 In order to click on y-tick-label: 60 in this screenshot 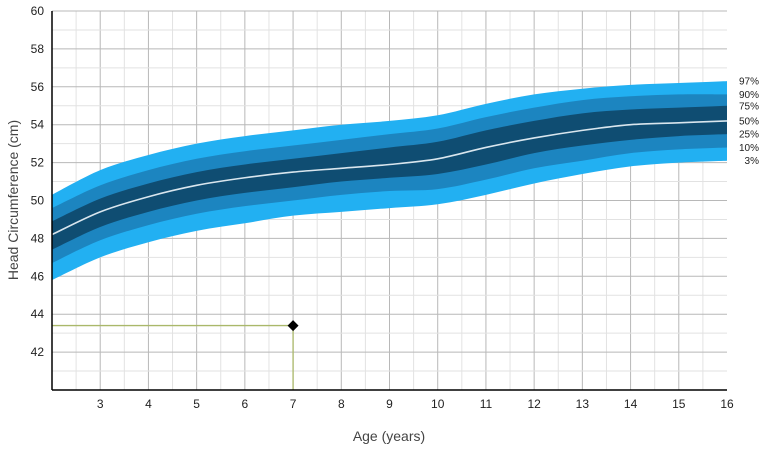, I will do `click(38, 11)`.